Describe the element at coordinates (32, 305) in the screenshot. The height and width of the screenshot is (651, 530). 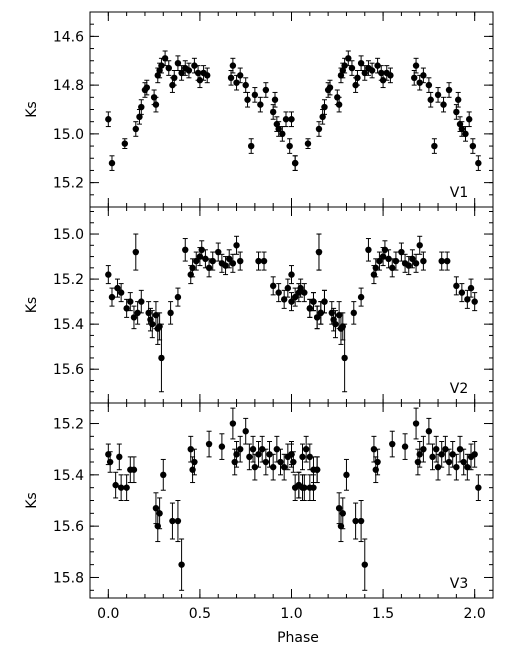
I see `y-axis-label: Ks` at that location.